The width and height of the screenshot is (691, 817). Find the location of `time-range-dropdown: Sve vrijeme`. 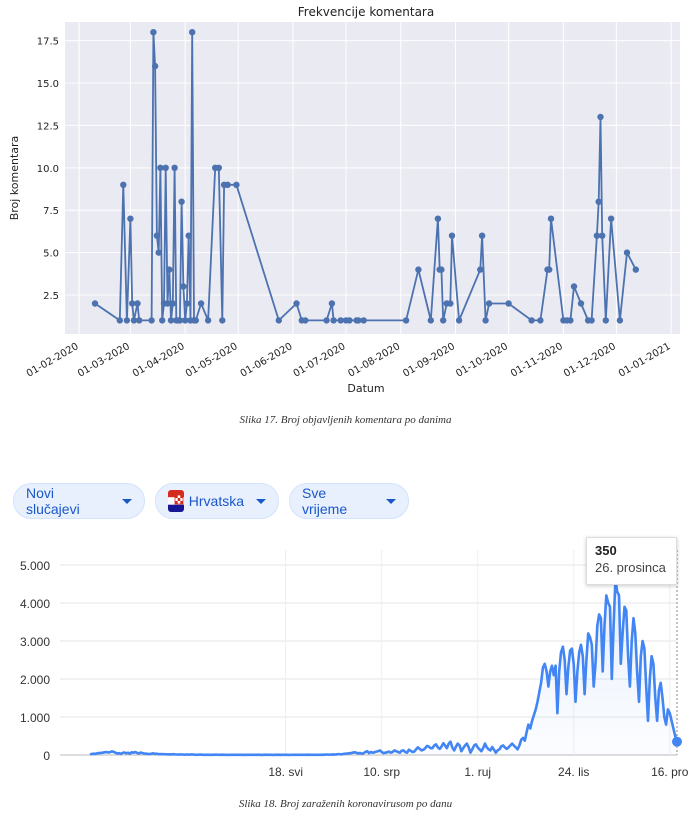

time-range-dropdown: Sve vrijeme is located at coordinates (349, 501).